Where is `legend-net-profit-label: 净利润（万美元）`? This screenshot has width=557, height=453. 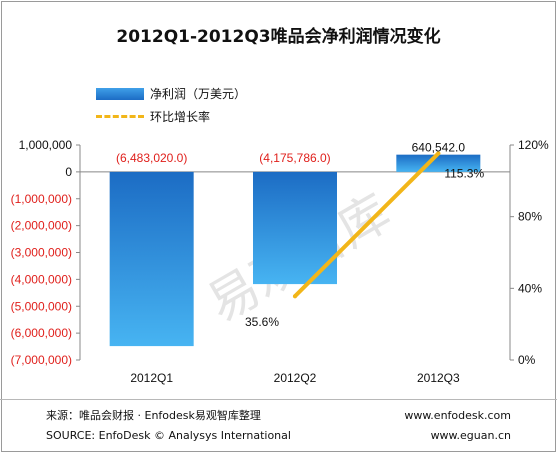 legend-net-profit-label: 净利润（万美元） is located at coordinates (198, 94).